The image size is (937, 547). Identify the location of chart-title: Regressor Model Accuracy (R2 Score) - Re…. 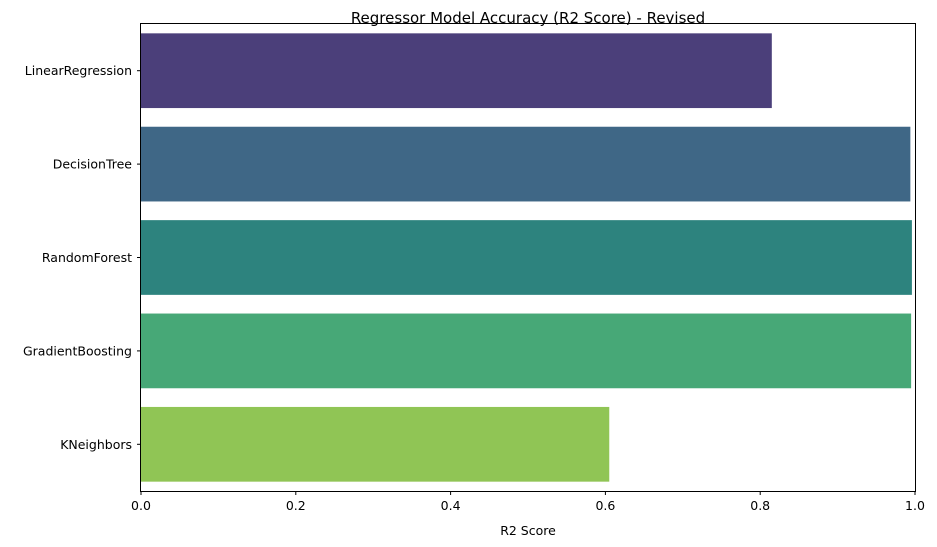
(528, 18).